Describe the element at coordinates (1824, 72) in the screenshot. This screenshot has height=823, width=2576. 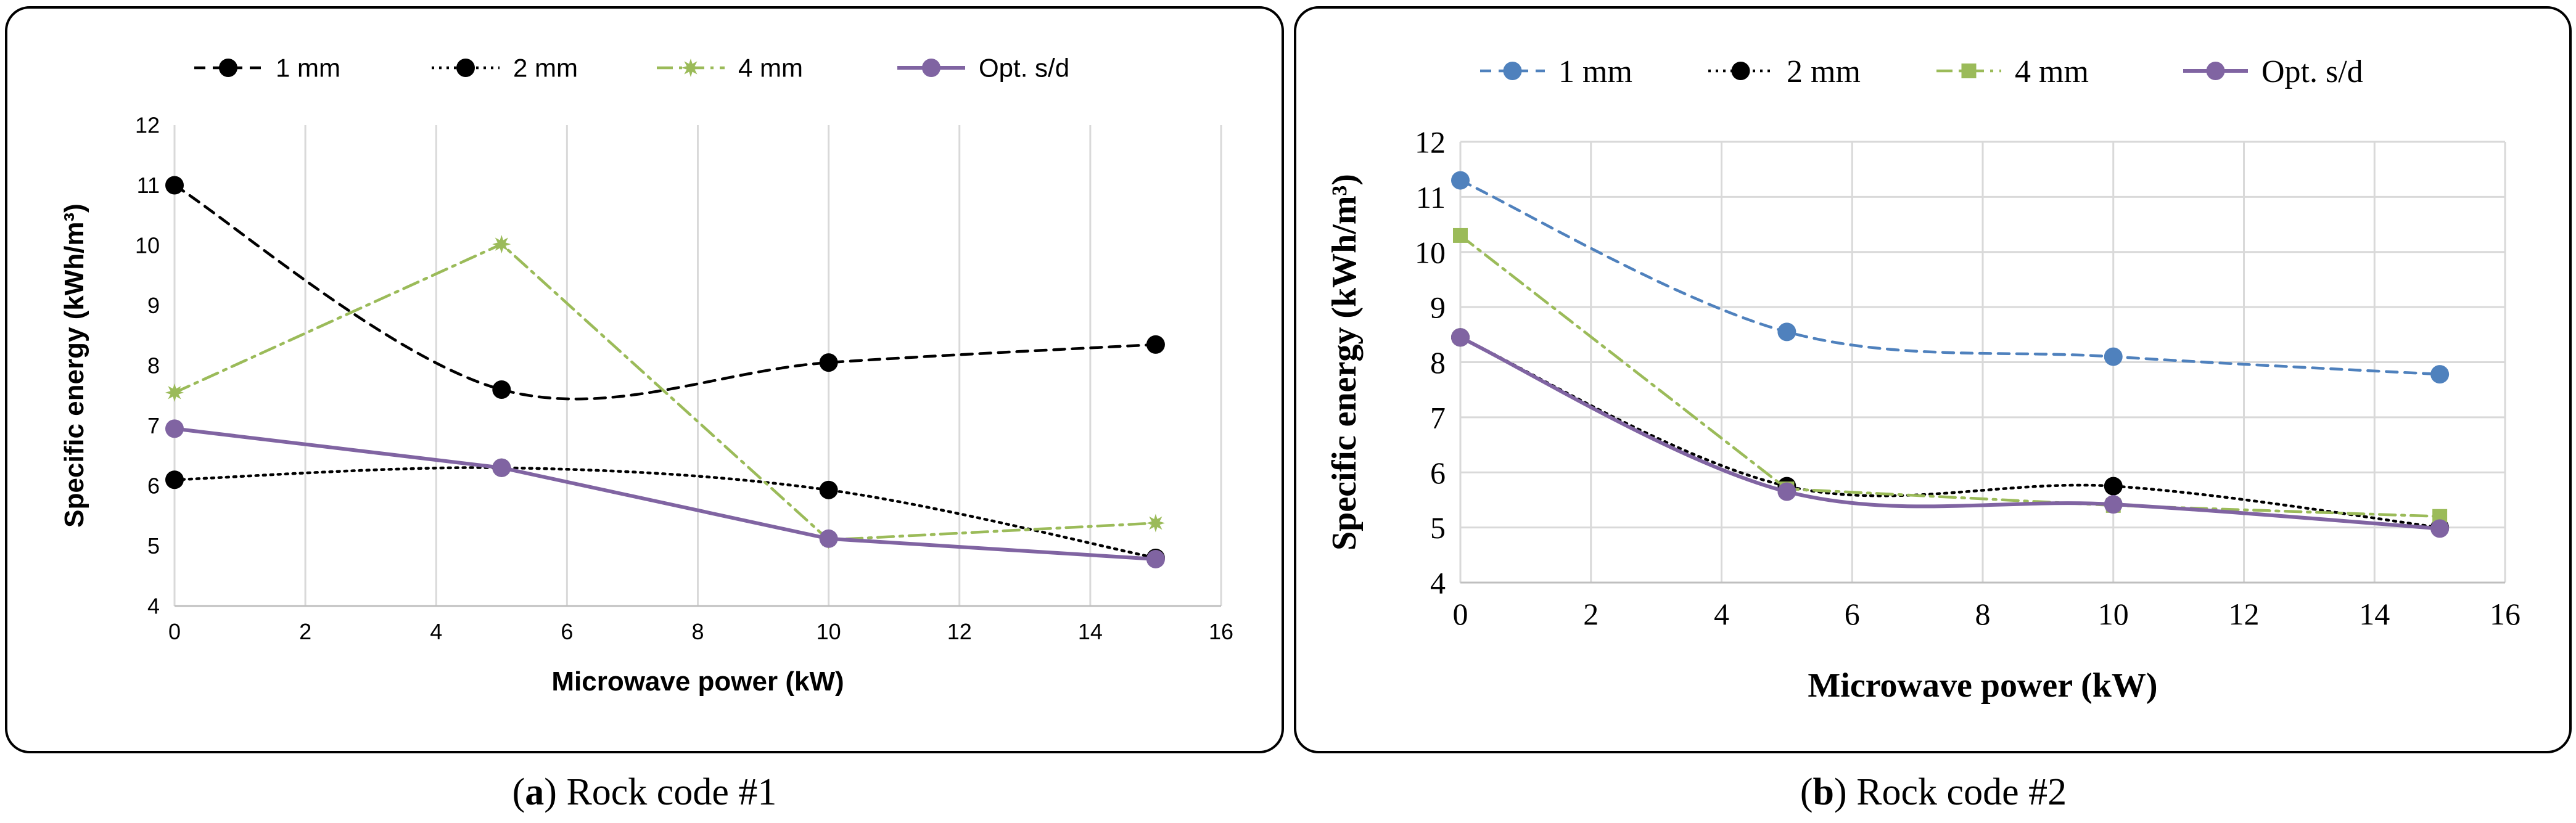
I see `legend-label: 2 mm` at that location.